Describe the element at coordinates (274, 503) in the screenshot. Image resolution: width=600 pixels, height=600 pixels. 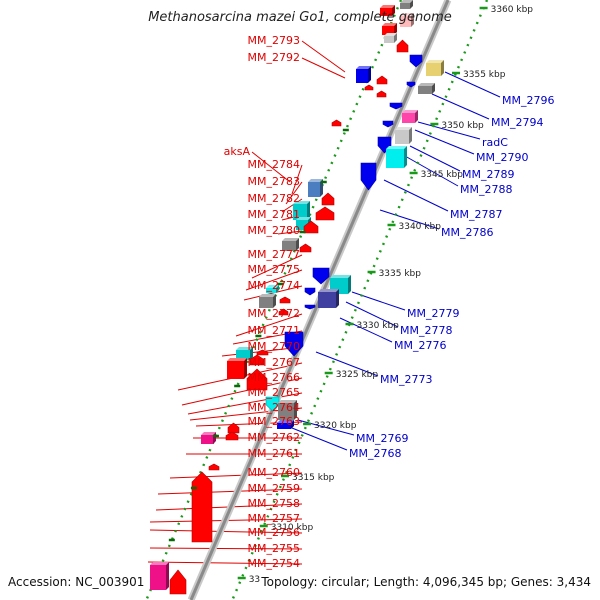
I see `gene-label-left: MM_2758` at that location.